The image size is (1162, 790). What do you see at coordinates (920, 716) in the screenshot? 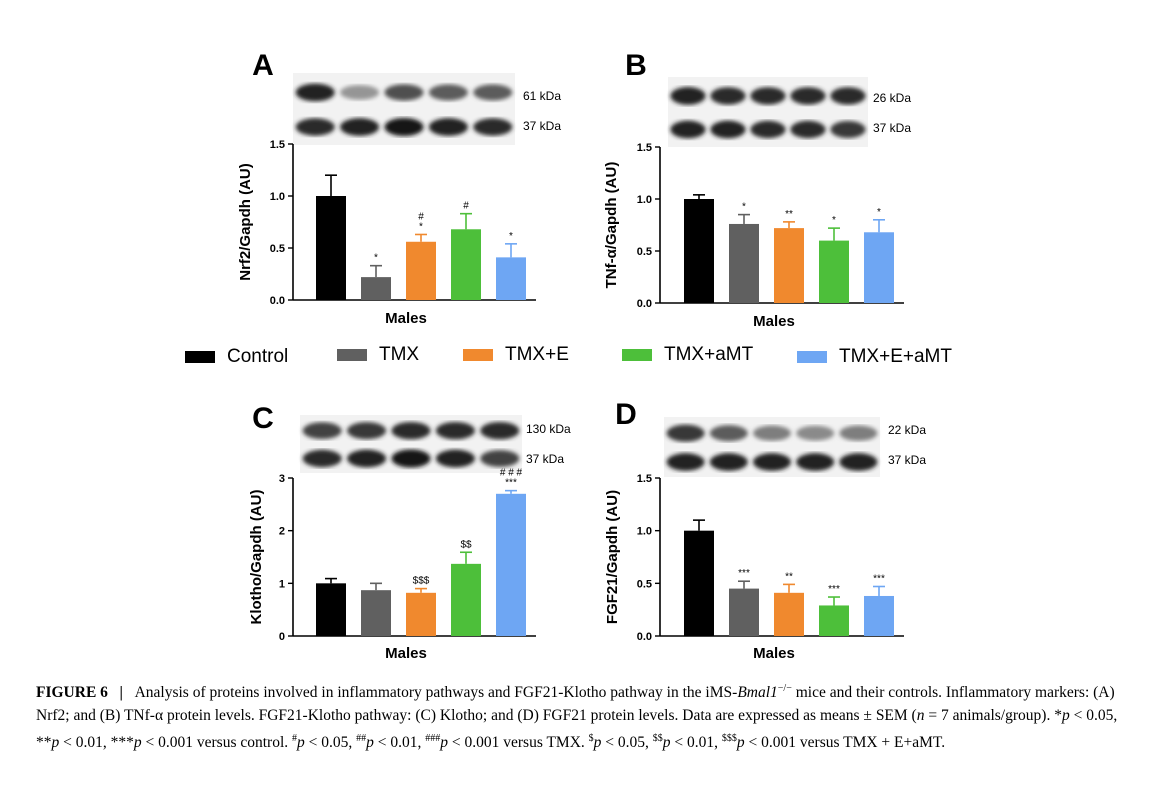
I see `caption-n: n` at bounding box center [920, 716].